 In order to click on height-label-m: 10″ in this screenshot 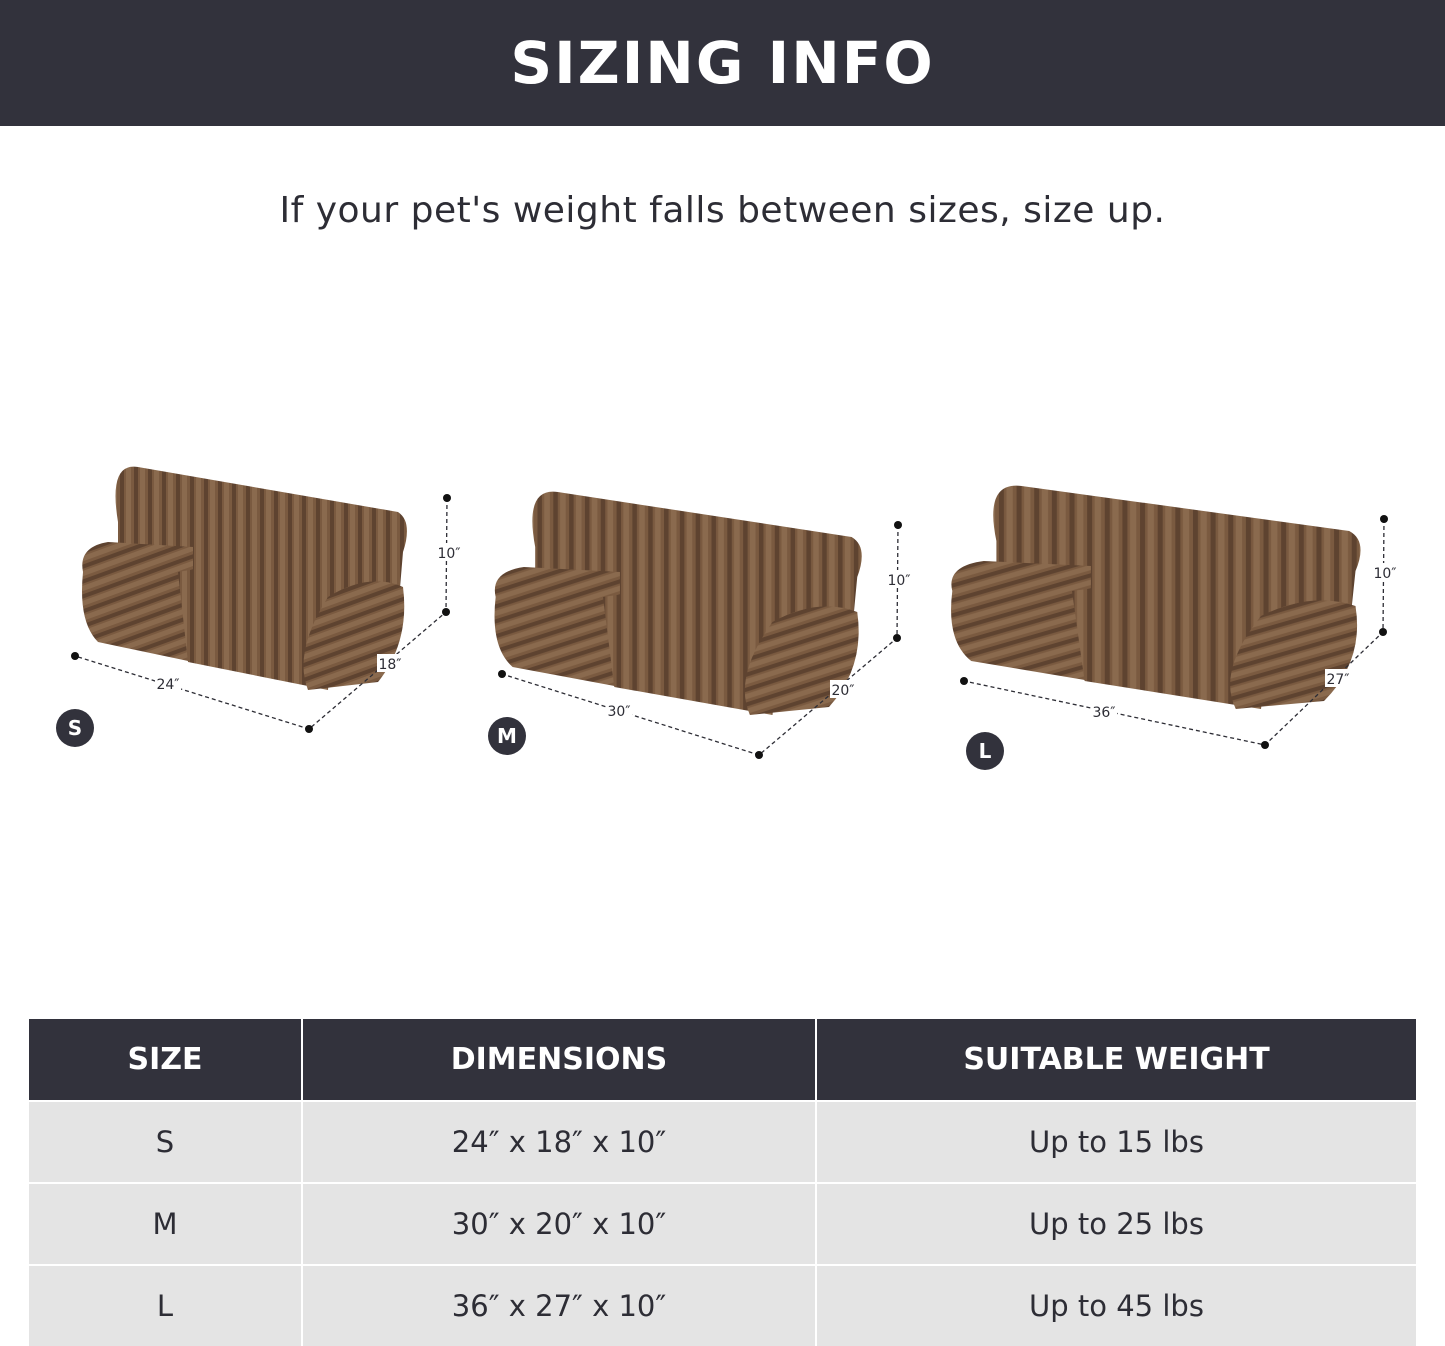, I will do `click(898, 581)`.